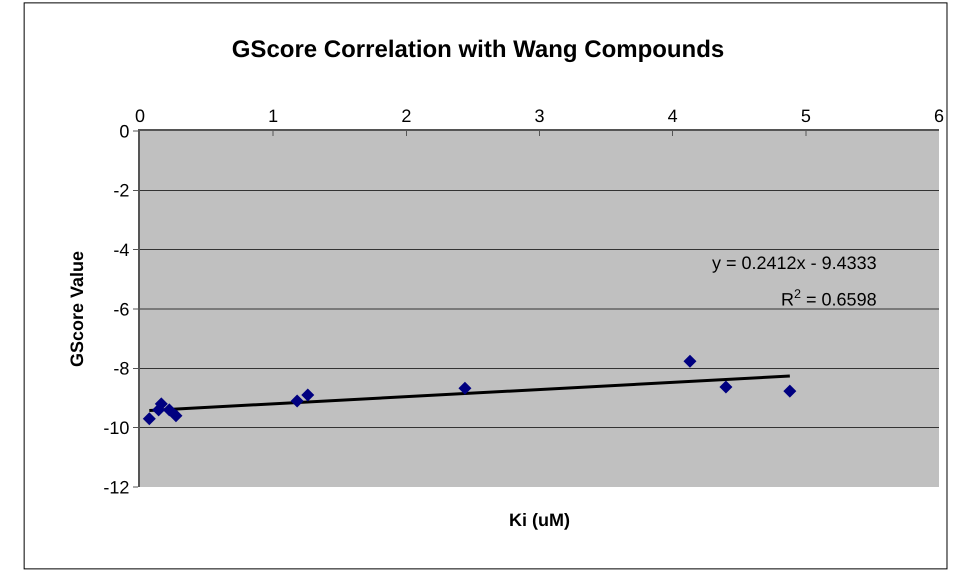 This screenshot has width=956, height=571. What do you see at coordinates (121, 190) in the screenshot?
I see `y-tick-label: -2` at bounding box center [121, 190].